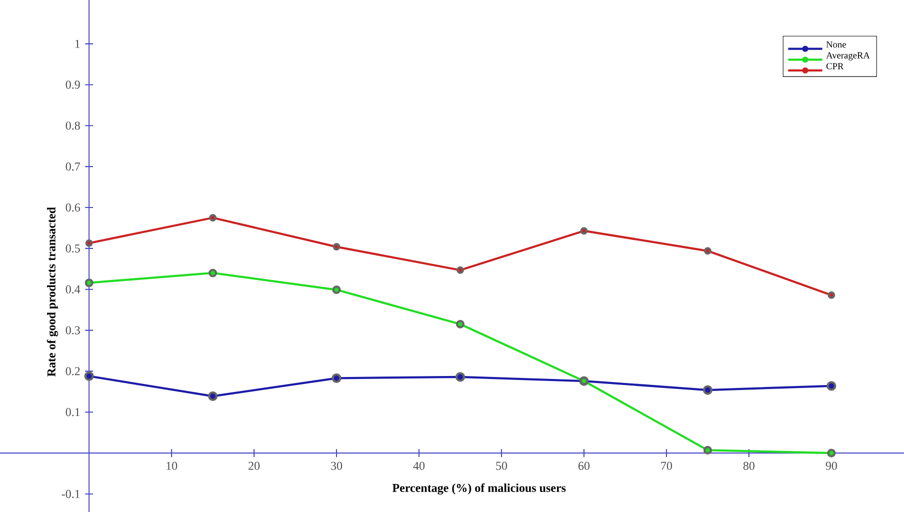 This screenshot has width=904, height=512. I want to click on y-tick-label: 1, so click(77, 44).